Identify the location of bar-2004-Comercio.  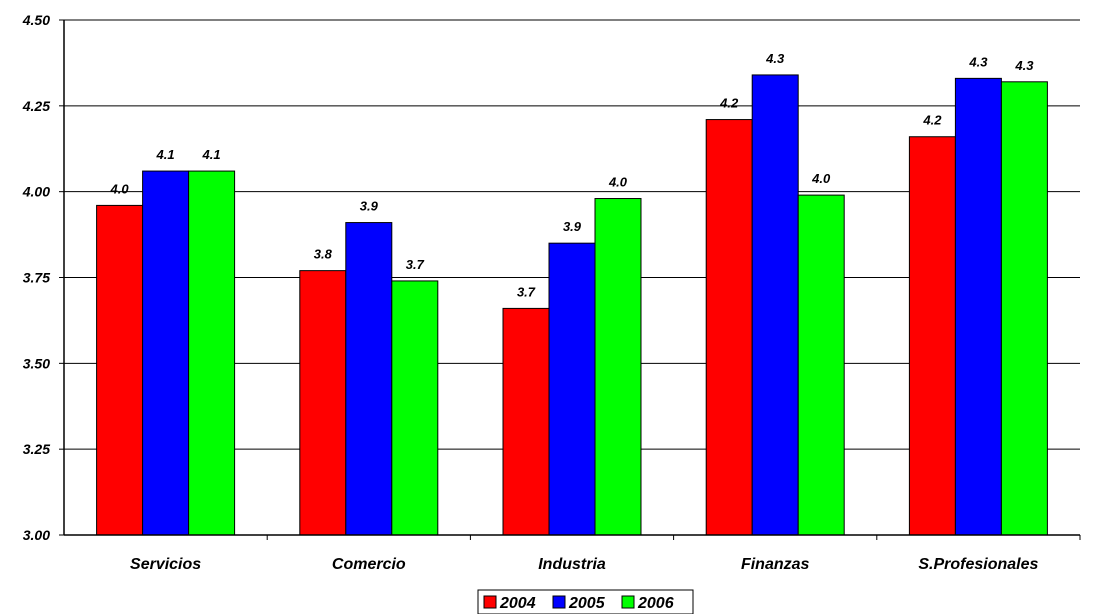
(323, 403).